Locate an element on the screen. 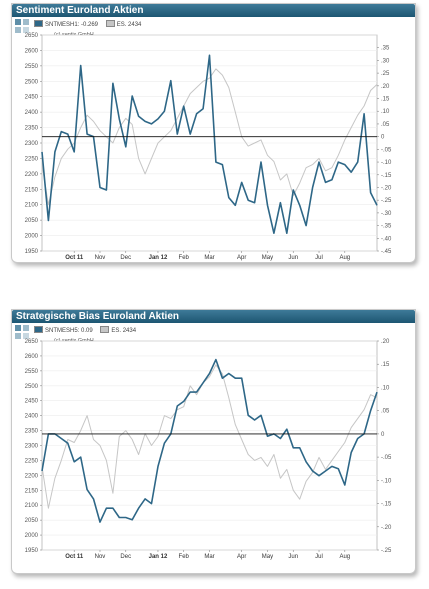  sentix-logo-icon is located at coordinates (22, 332).